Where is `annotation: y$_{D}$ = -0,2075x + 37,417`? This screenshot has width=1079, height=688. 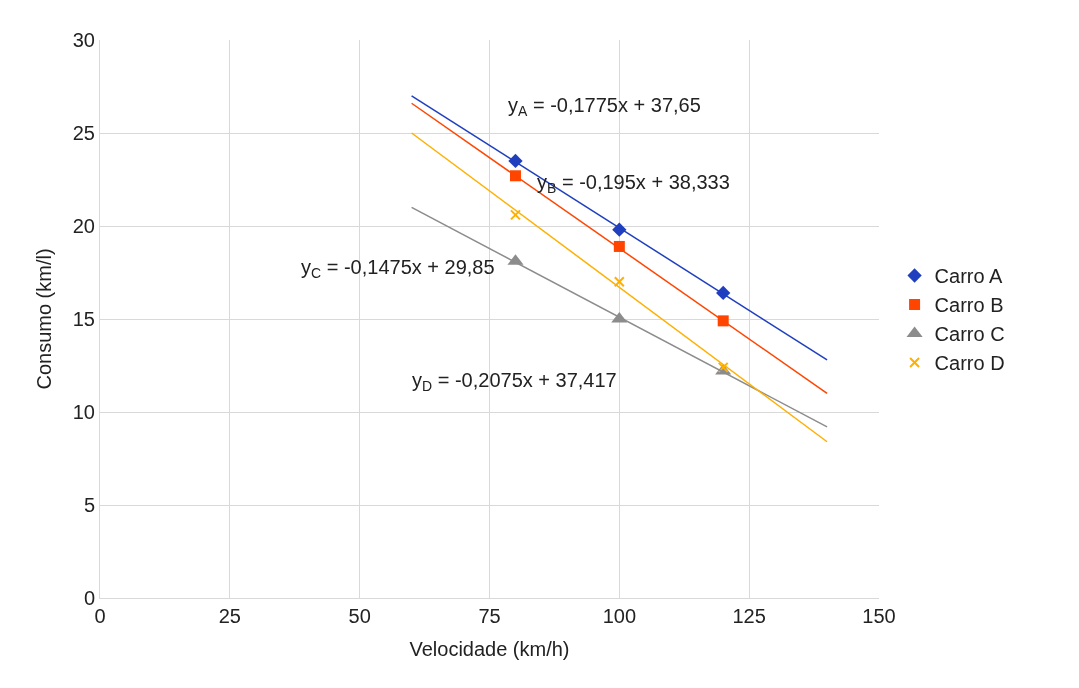
annotation: y$_{D}$ = -0,2075x + 37,417 is located at coordinates (514, 382).